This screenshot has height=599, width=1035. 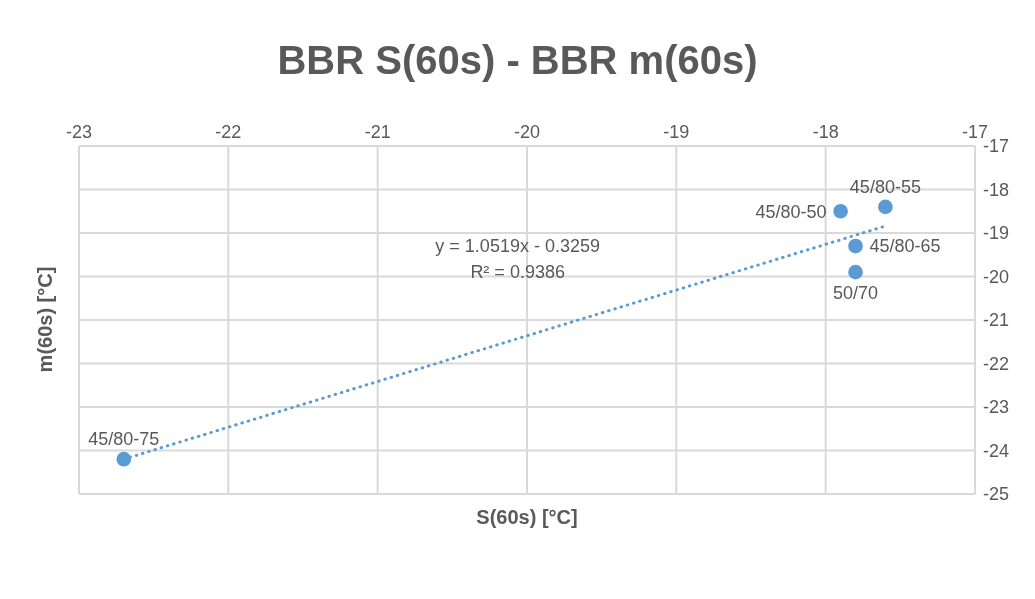 I want to click on annotation: R² = 0.9386, so click(x=517, y=272).